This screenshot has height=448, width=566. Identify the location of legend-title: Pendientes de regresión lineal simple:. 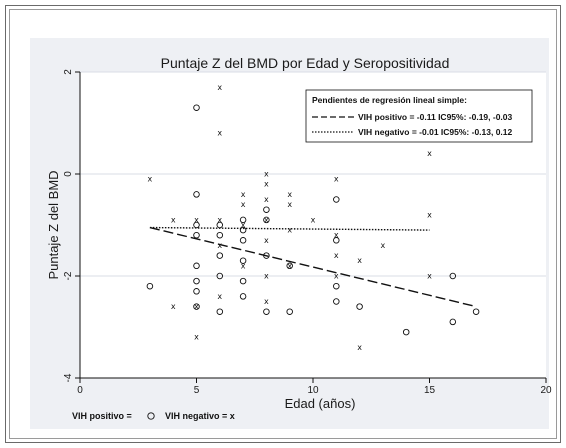
(389, 100).